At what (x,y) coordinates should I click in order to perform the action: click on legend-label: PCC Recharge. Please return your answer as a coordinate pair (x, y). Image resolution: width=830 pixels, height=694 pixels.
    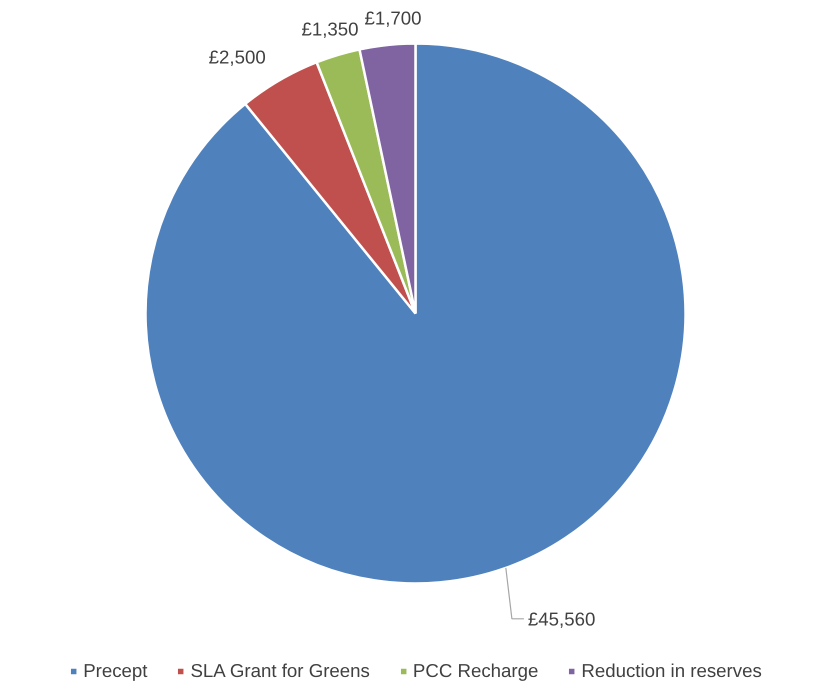
    Looking at the image, I should click on (475, 671).